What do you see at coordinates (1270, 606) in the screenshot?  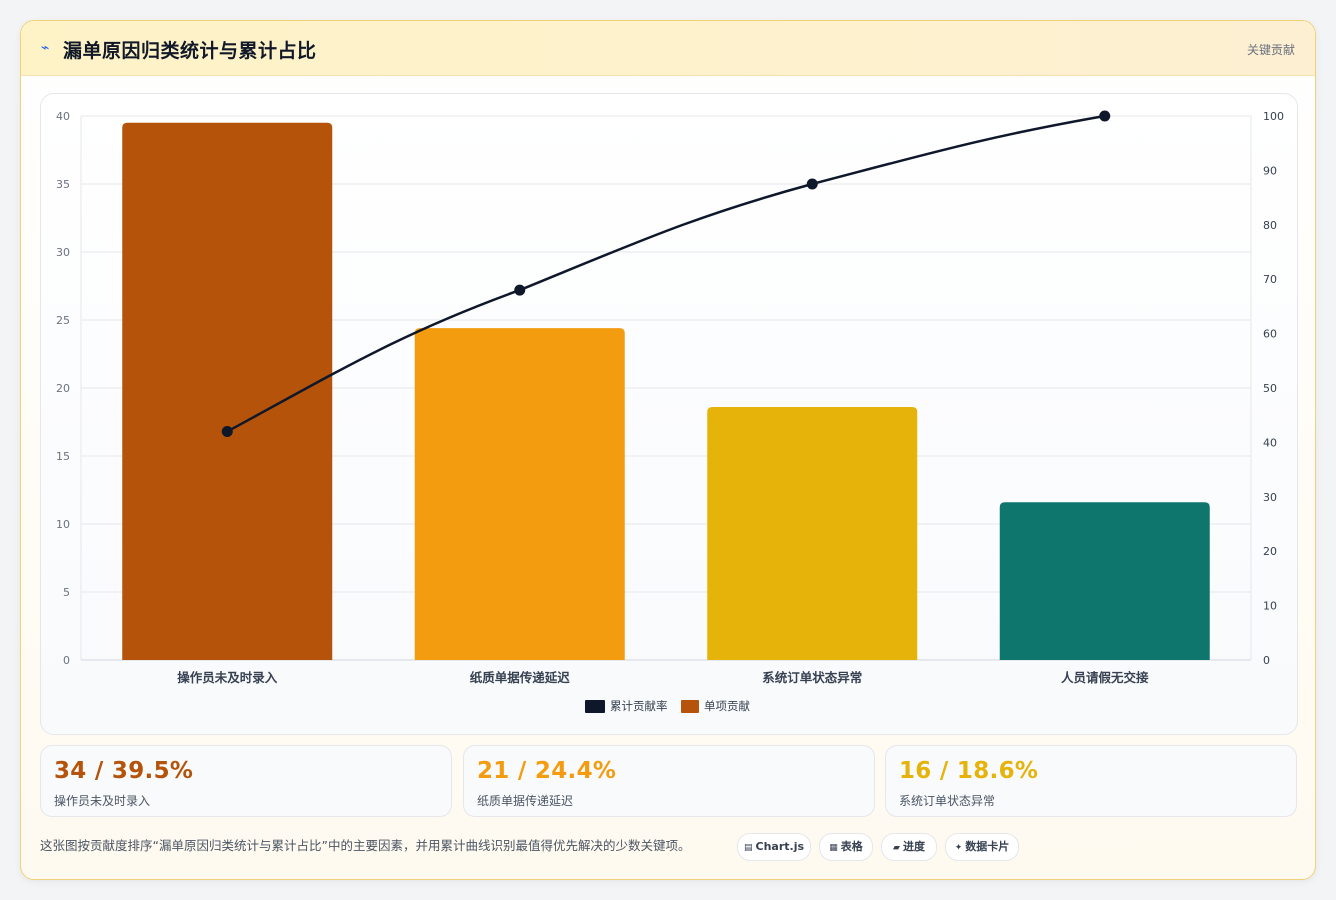 I see `y-right-tick-label: 10` at bounding box center [1270, 606].